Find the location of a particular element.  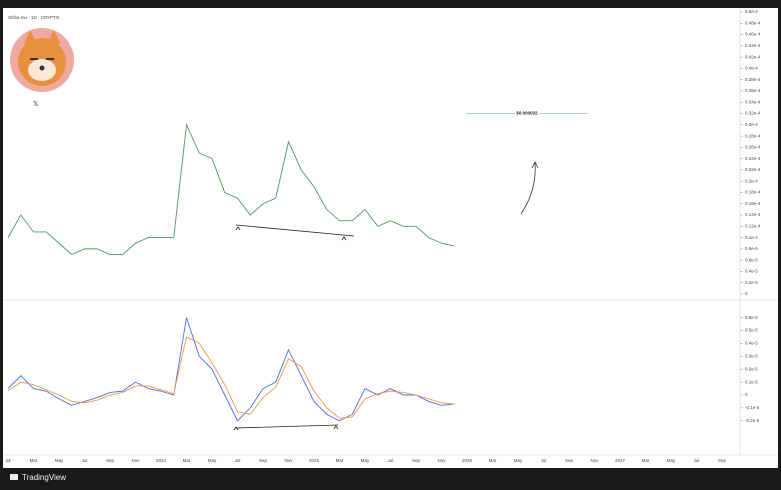

header-title: Shiba Inu · 1D · CRYPTO is located at coordinates (34, 17).